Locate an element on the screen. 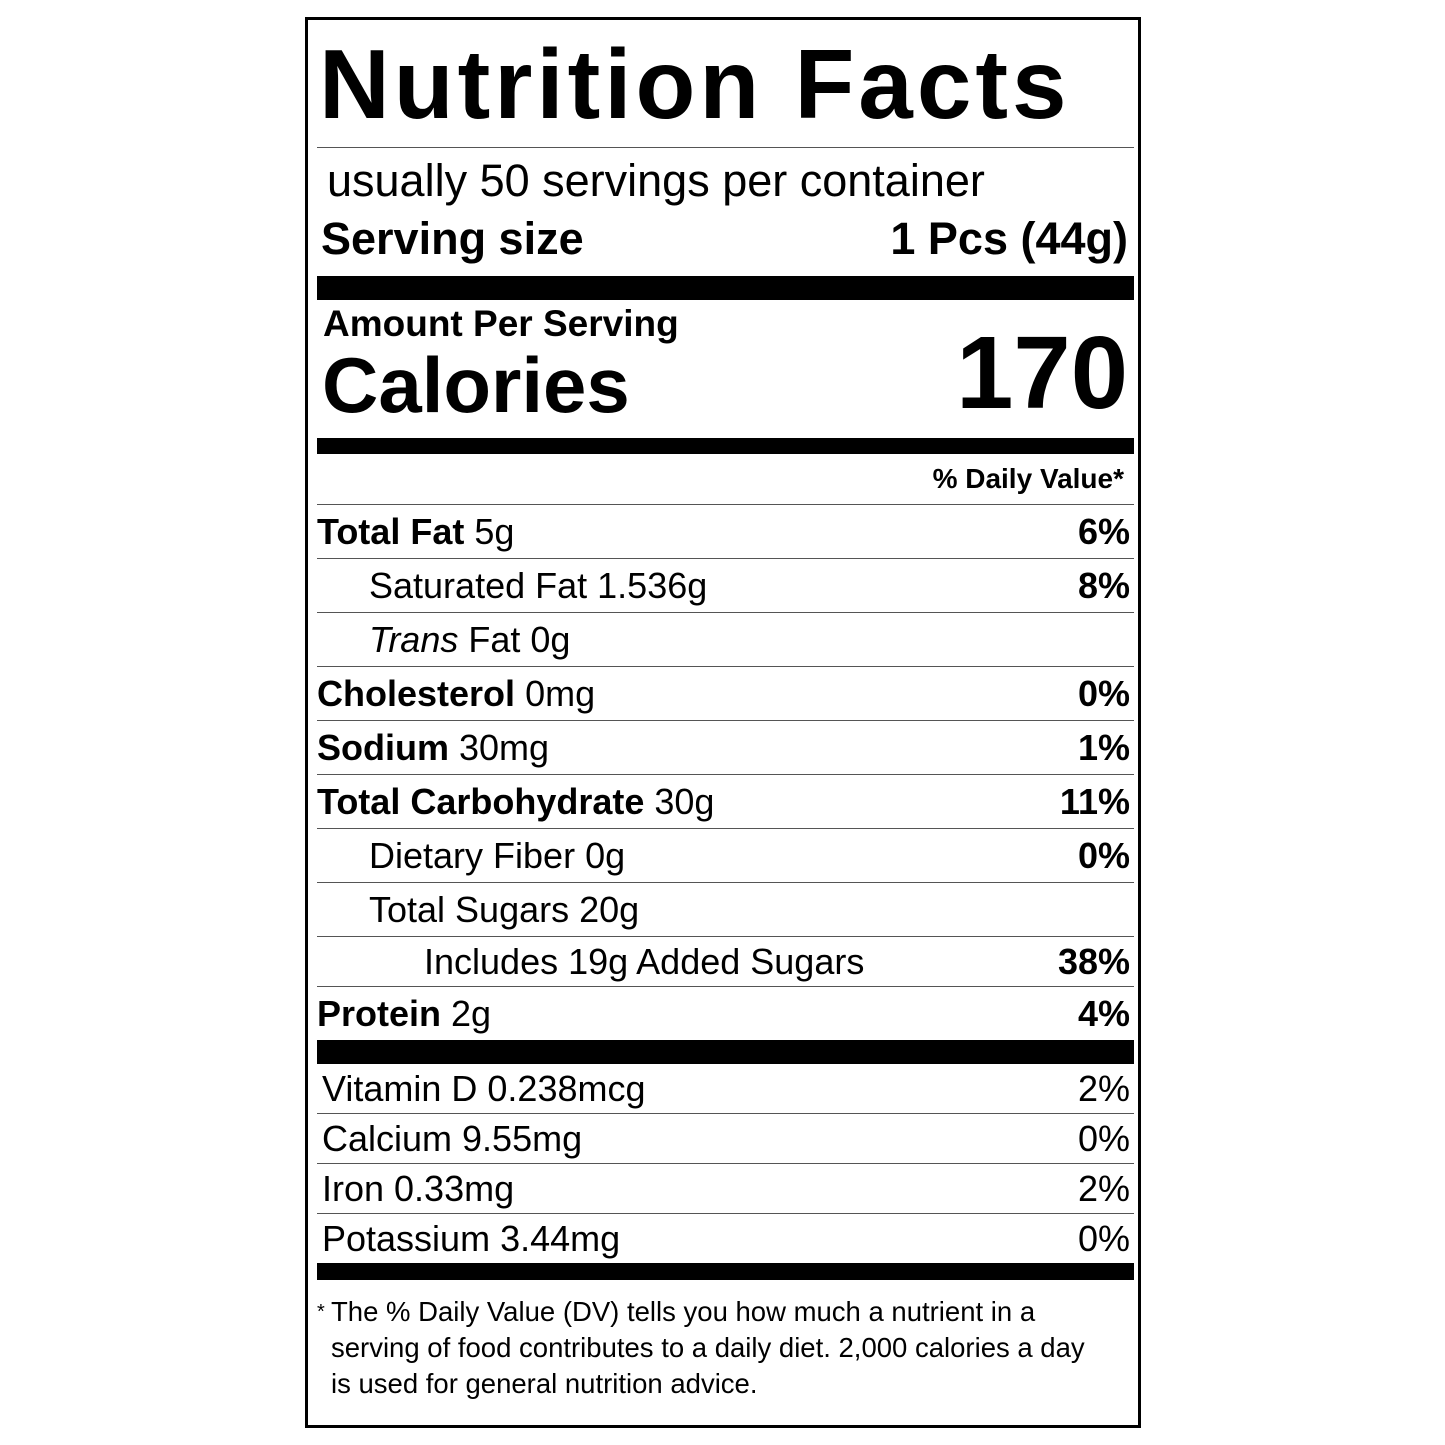  nutrient-dv: 4% is located at coordinates (1103, 1013).